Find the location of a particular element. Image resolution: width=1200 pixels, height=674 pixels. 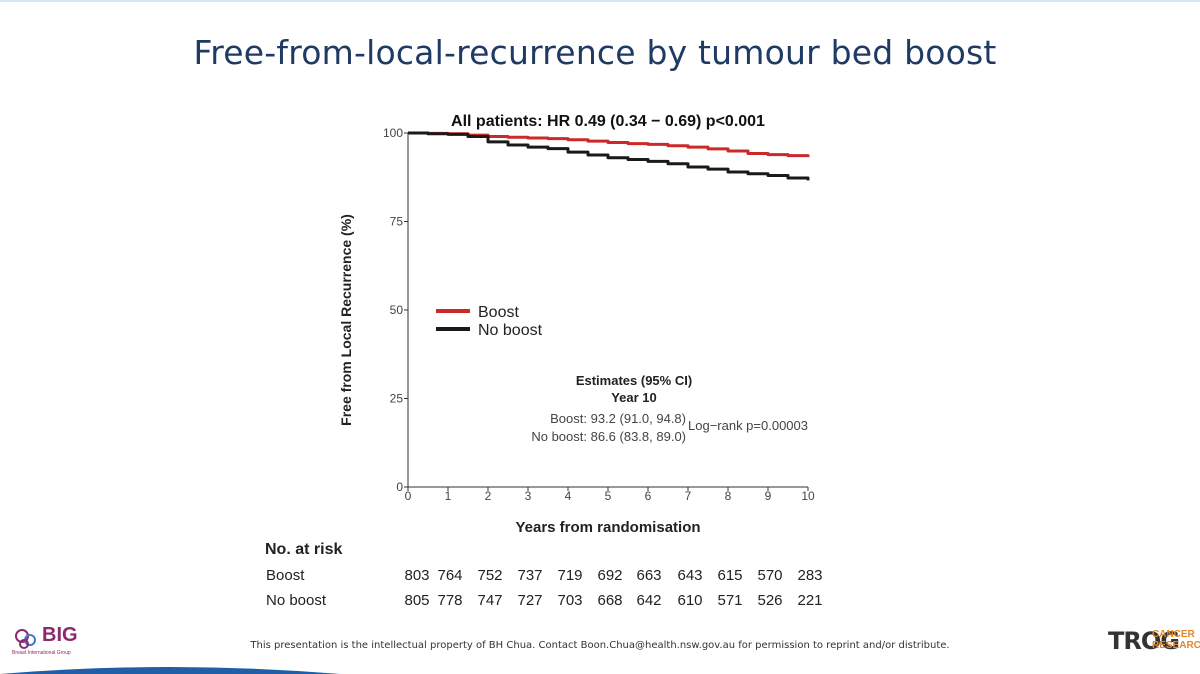

legend-entry-no-boost: No boost is located at coordinates (510, 330).